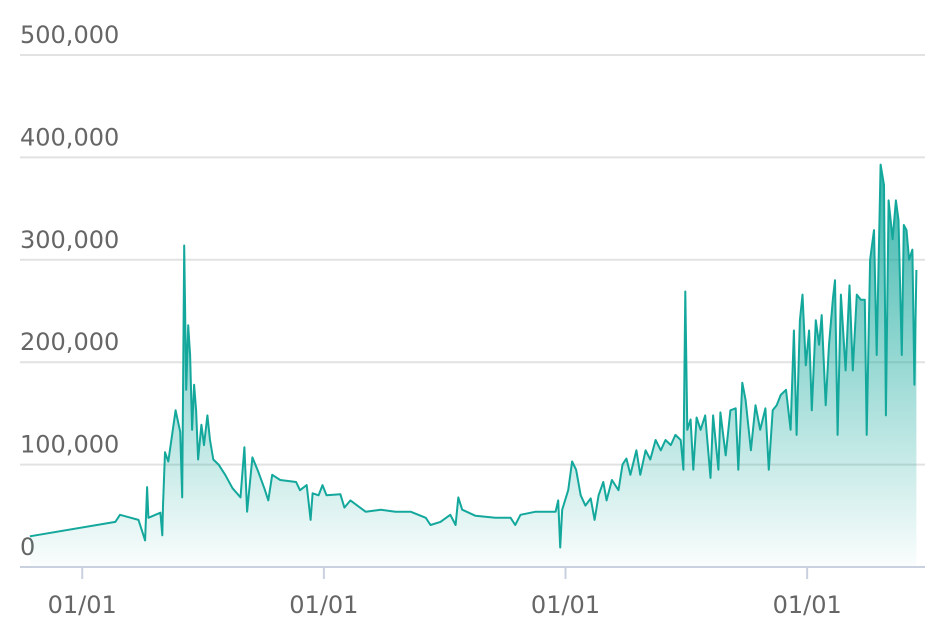 Image resolution: width=952 pixels, height=638 pixels. Describe the element at coordinates (69, 342) in the screenshot. I see `y-tick-label: 200,000` at that location.